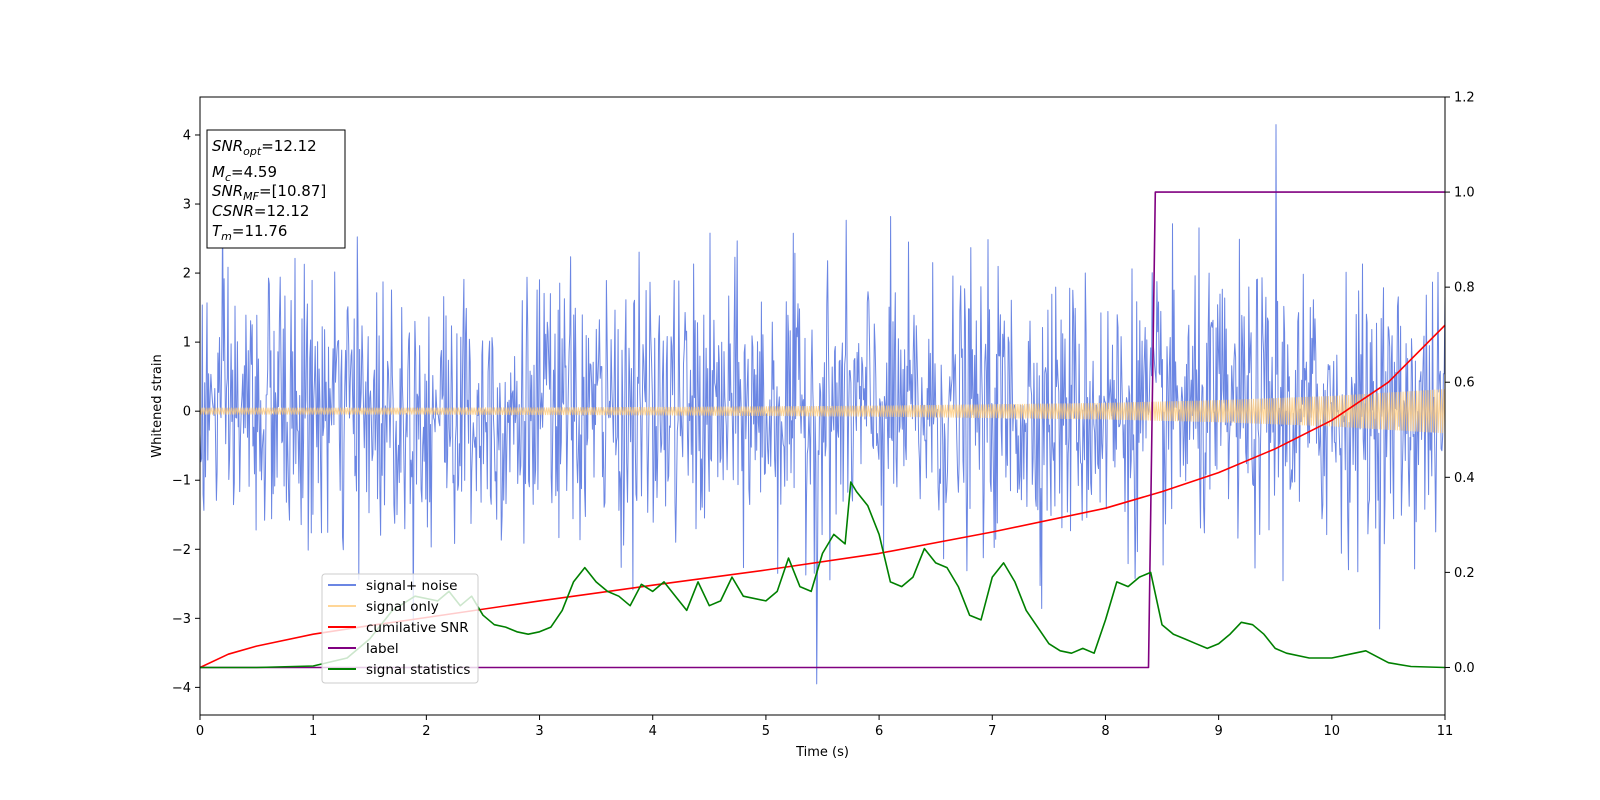 This screenshot has height=800, width=1600. What do you see at coordinates (251, 196) in the screenshot?
I see `annotation-subscript: MF` at bounding box center [251, 196].